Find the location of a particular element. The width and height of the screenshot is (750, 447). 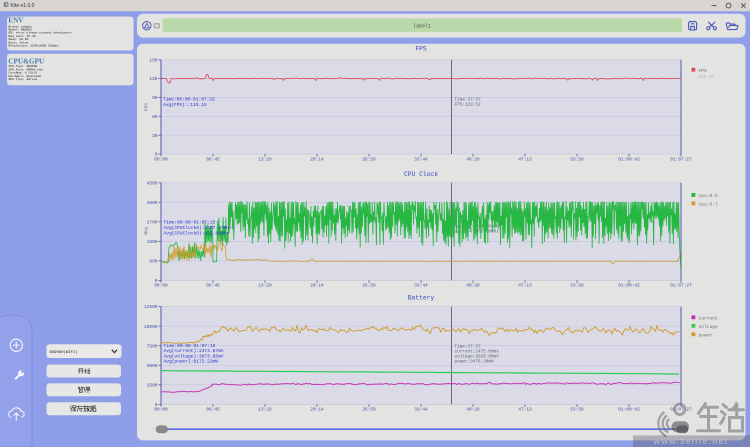

svg-text: Avg(CPUClock6):822.60MHz is located at coordinates (197, 233).